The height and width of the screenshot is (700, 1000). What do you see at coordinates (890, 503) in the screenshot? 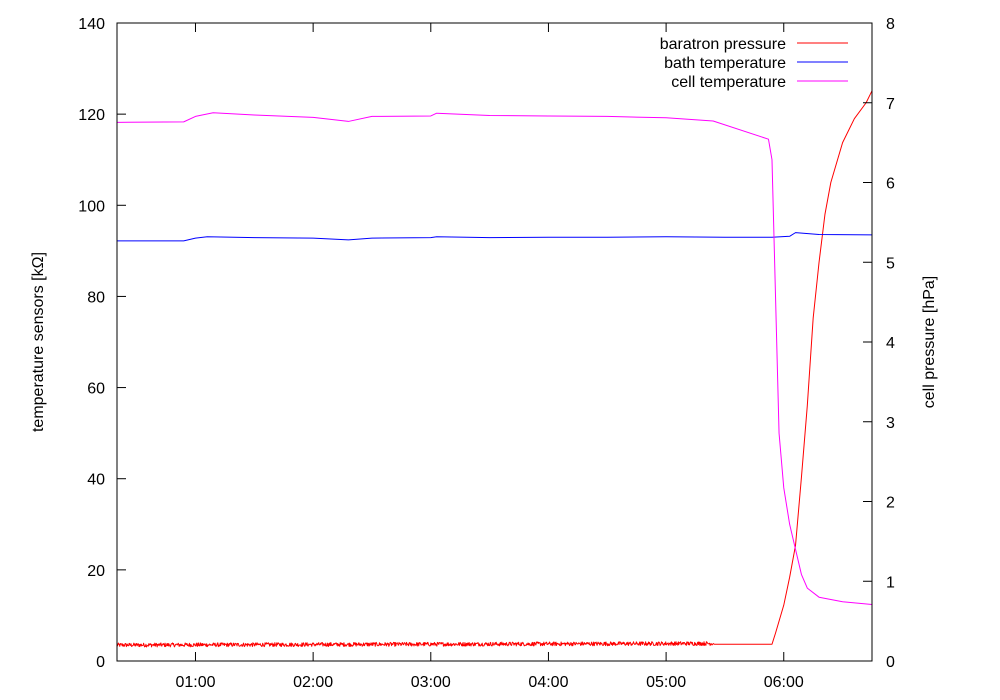
I see `y-right-tick-label: 2` at bounding box center [890, 503].